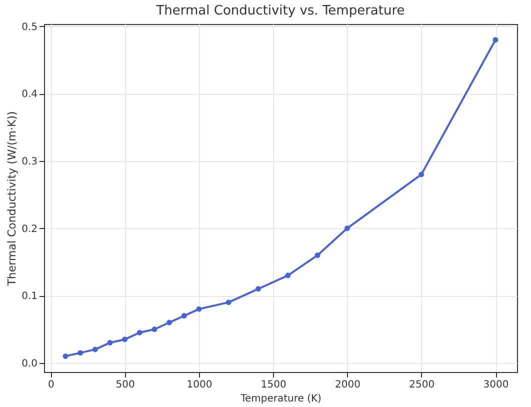 The width and height of the screenshot is (531, 407). What do you see at coordinates (30, 27) in the screenshot?
I see `y-tick-label: 0.5` at bounding box center [30, 27].